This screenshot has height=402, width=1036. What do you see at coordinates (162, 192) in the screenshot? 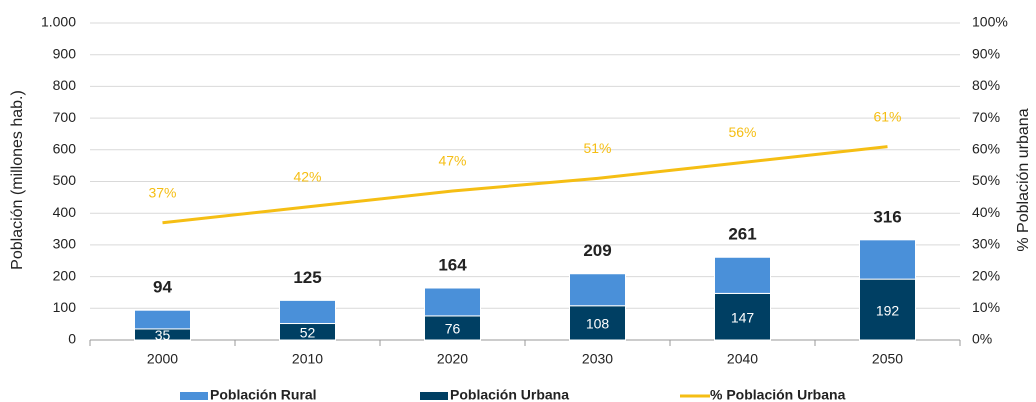
I see `line-value-label: 37%` at bounding box center [162, 192].